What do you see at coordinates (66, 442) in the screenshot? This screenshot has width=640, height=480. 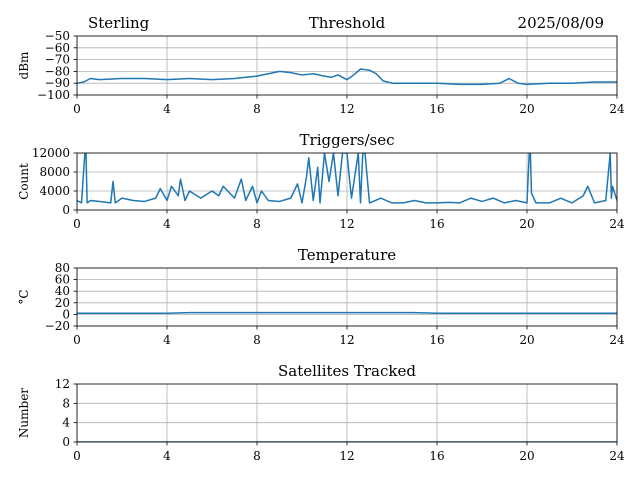 I see `satellites-tracked-y-tick-label: 0` at bounding box center [66, 442].